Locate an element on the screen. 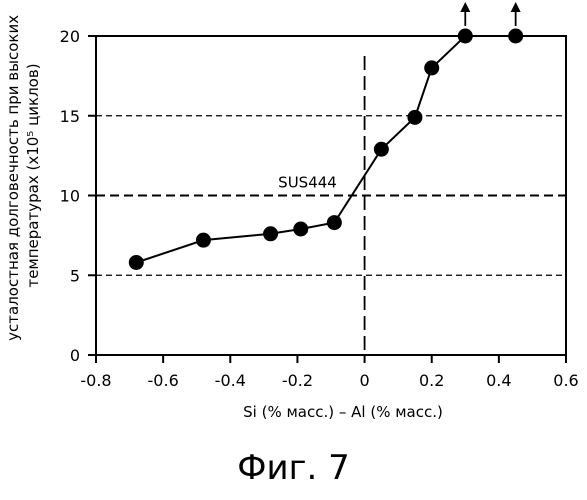 The image size is (587, 500). y-tick-label: 20 is located at coordinates (70, 36).